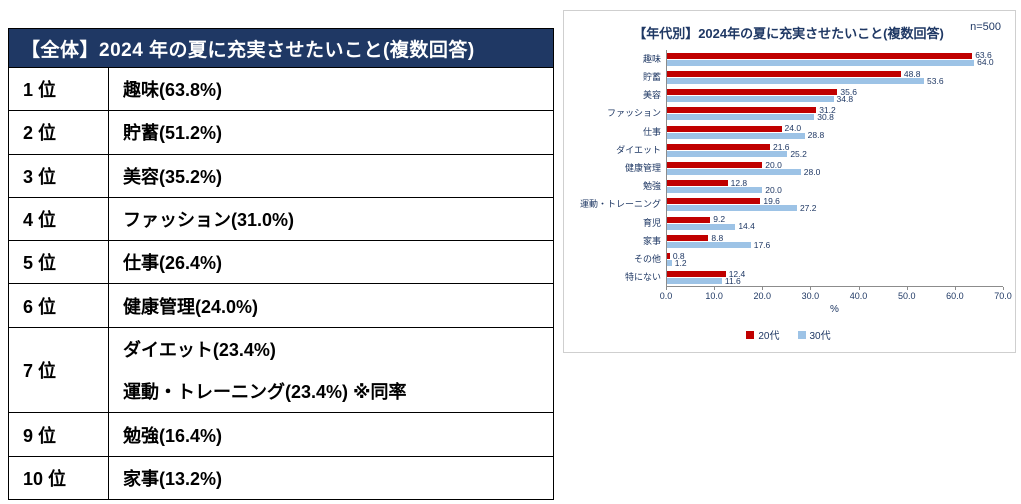  Describe the element at coordinates (834, 278) in the screenshot. I see `category-bars: 12.4 11.6` at that location.